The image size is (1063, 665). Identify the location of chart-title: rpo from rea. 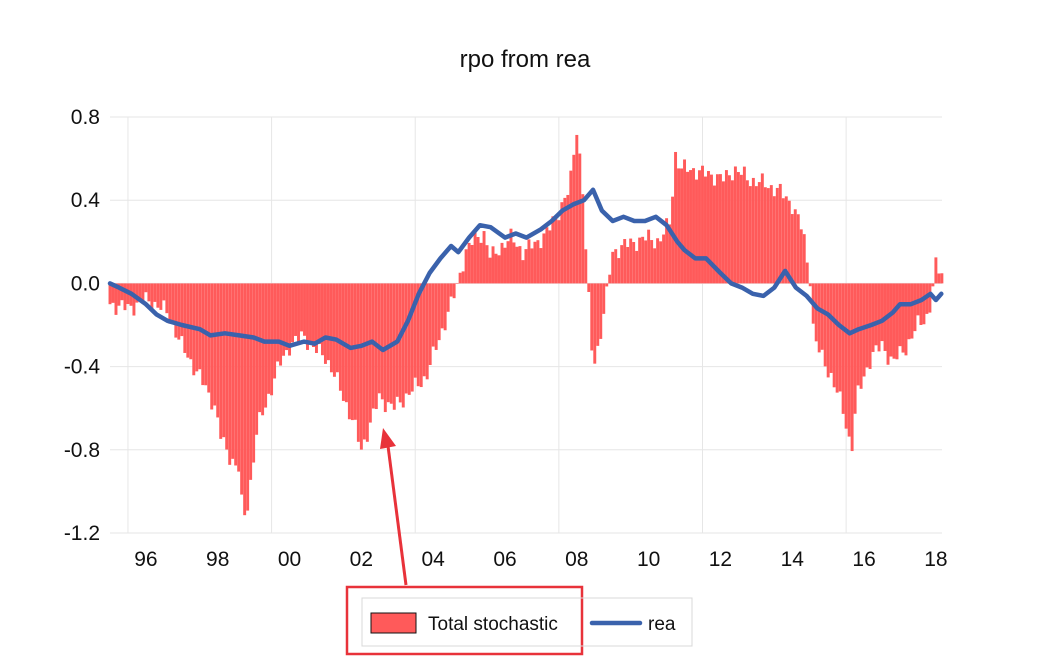
(525, 59).